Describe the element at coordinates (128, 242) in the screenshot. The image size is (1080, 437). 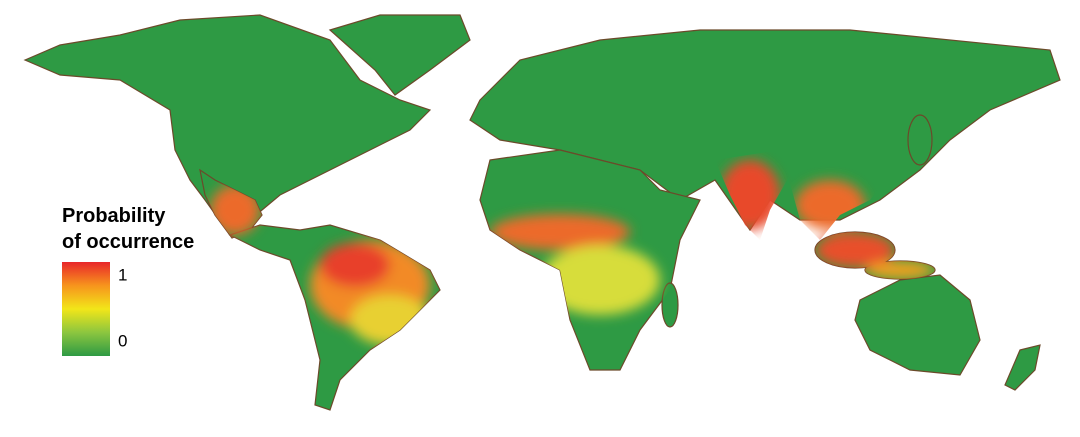
I see `legend-title: of occurrence` at that location.